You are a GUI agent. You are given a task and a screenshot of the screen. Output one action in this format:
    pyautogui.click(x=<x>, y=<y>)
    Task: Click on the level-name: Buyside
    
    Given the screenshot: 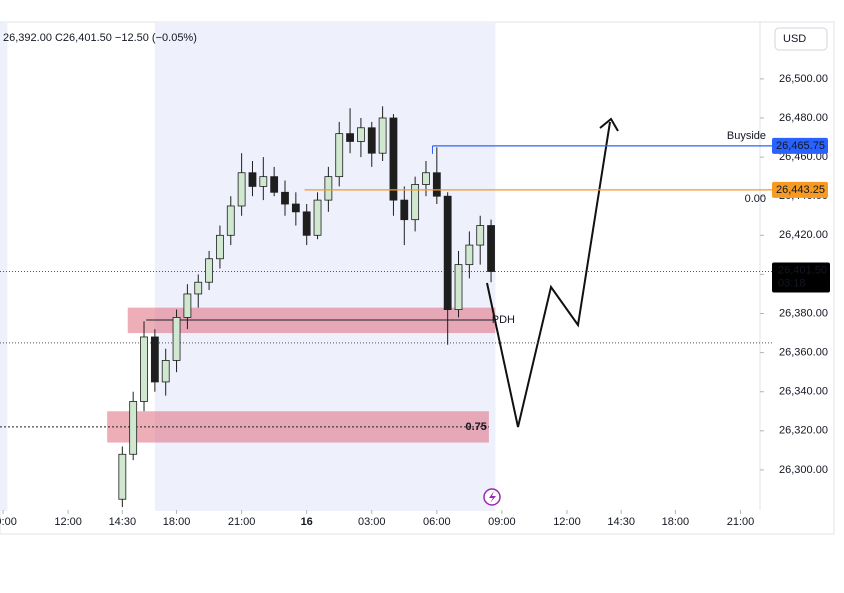 What is the action you would take?
    pyautogui.click(x=746, y=136)
    